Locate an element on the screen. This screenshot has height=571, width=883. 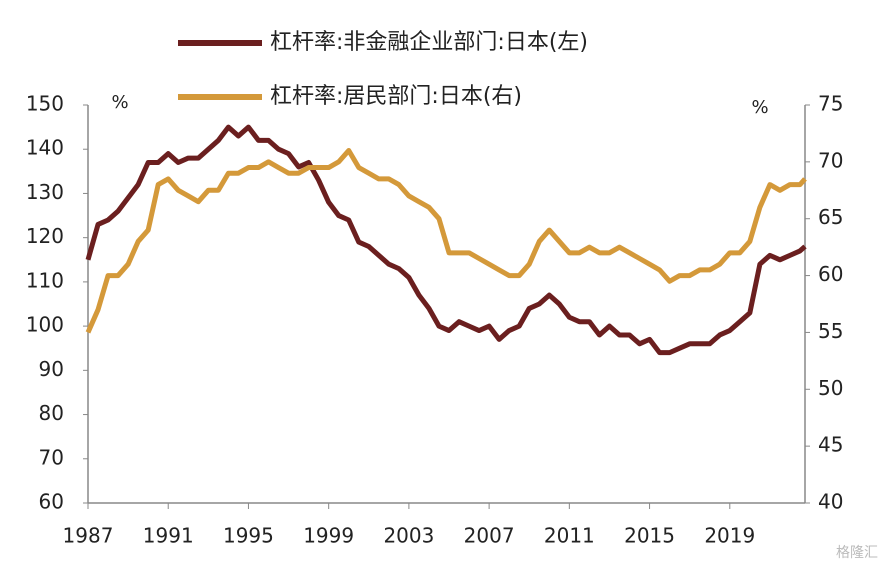
x-tick-label: 2003 is located at coordinates (408, 536).